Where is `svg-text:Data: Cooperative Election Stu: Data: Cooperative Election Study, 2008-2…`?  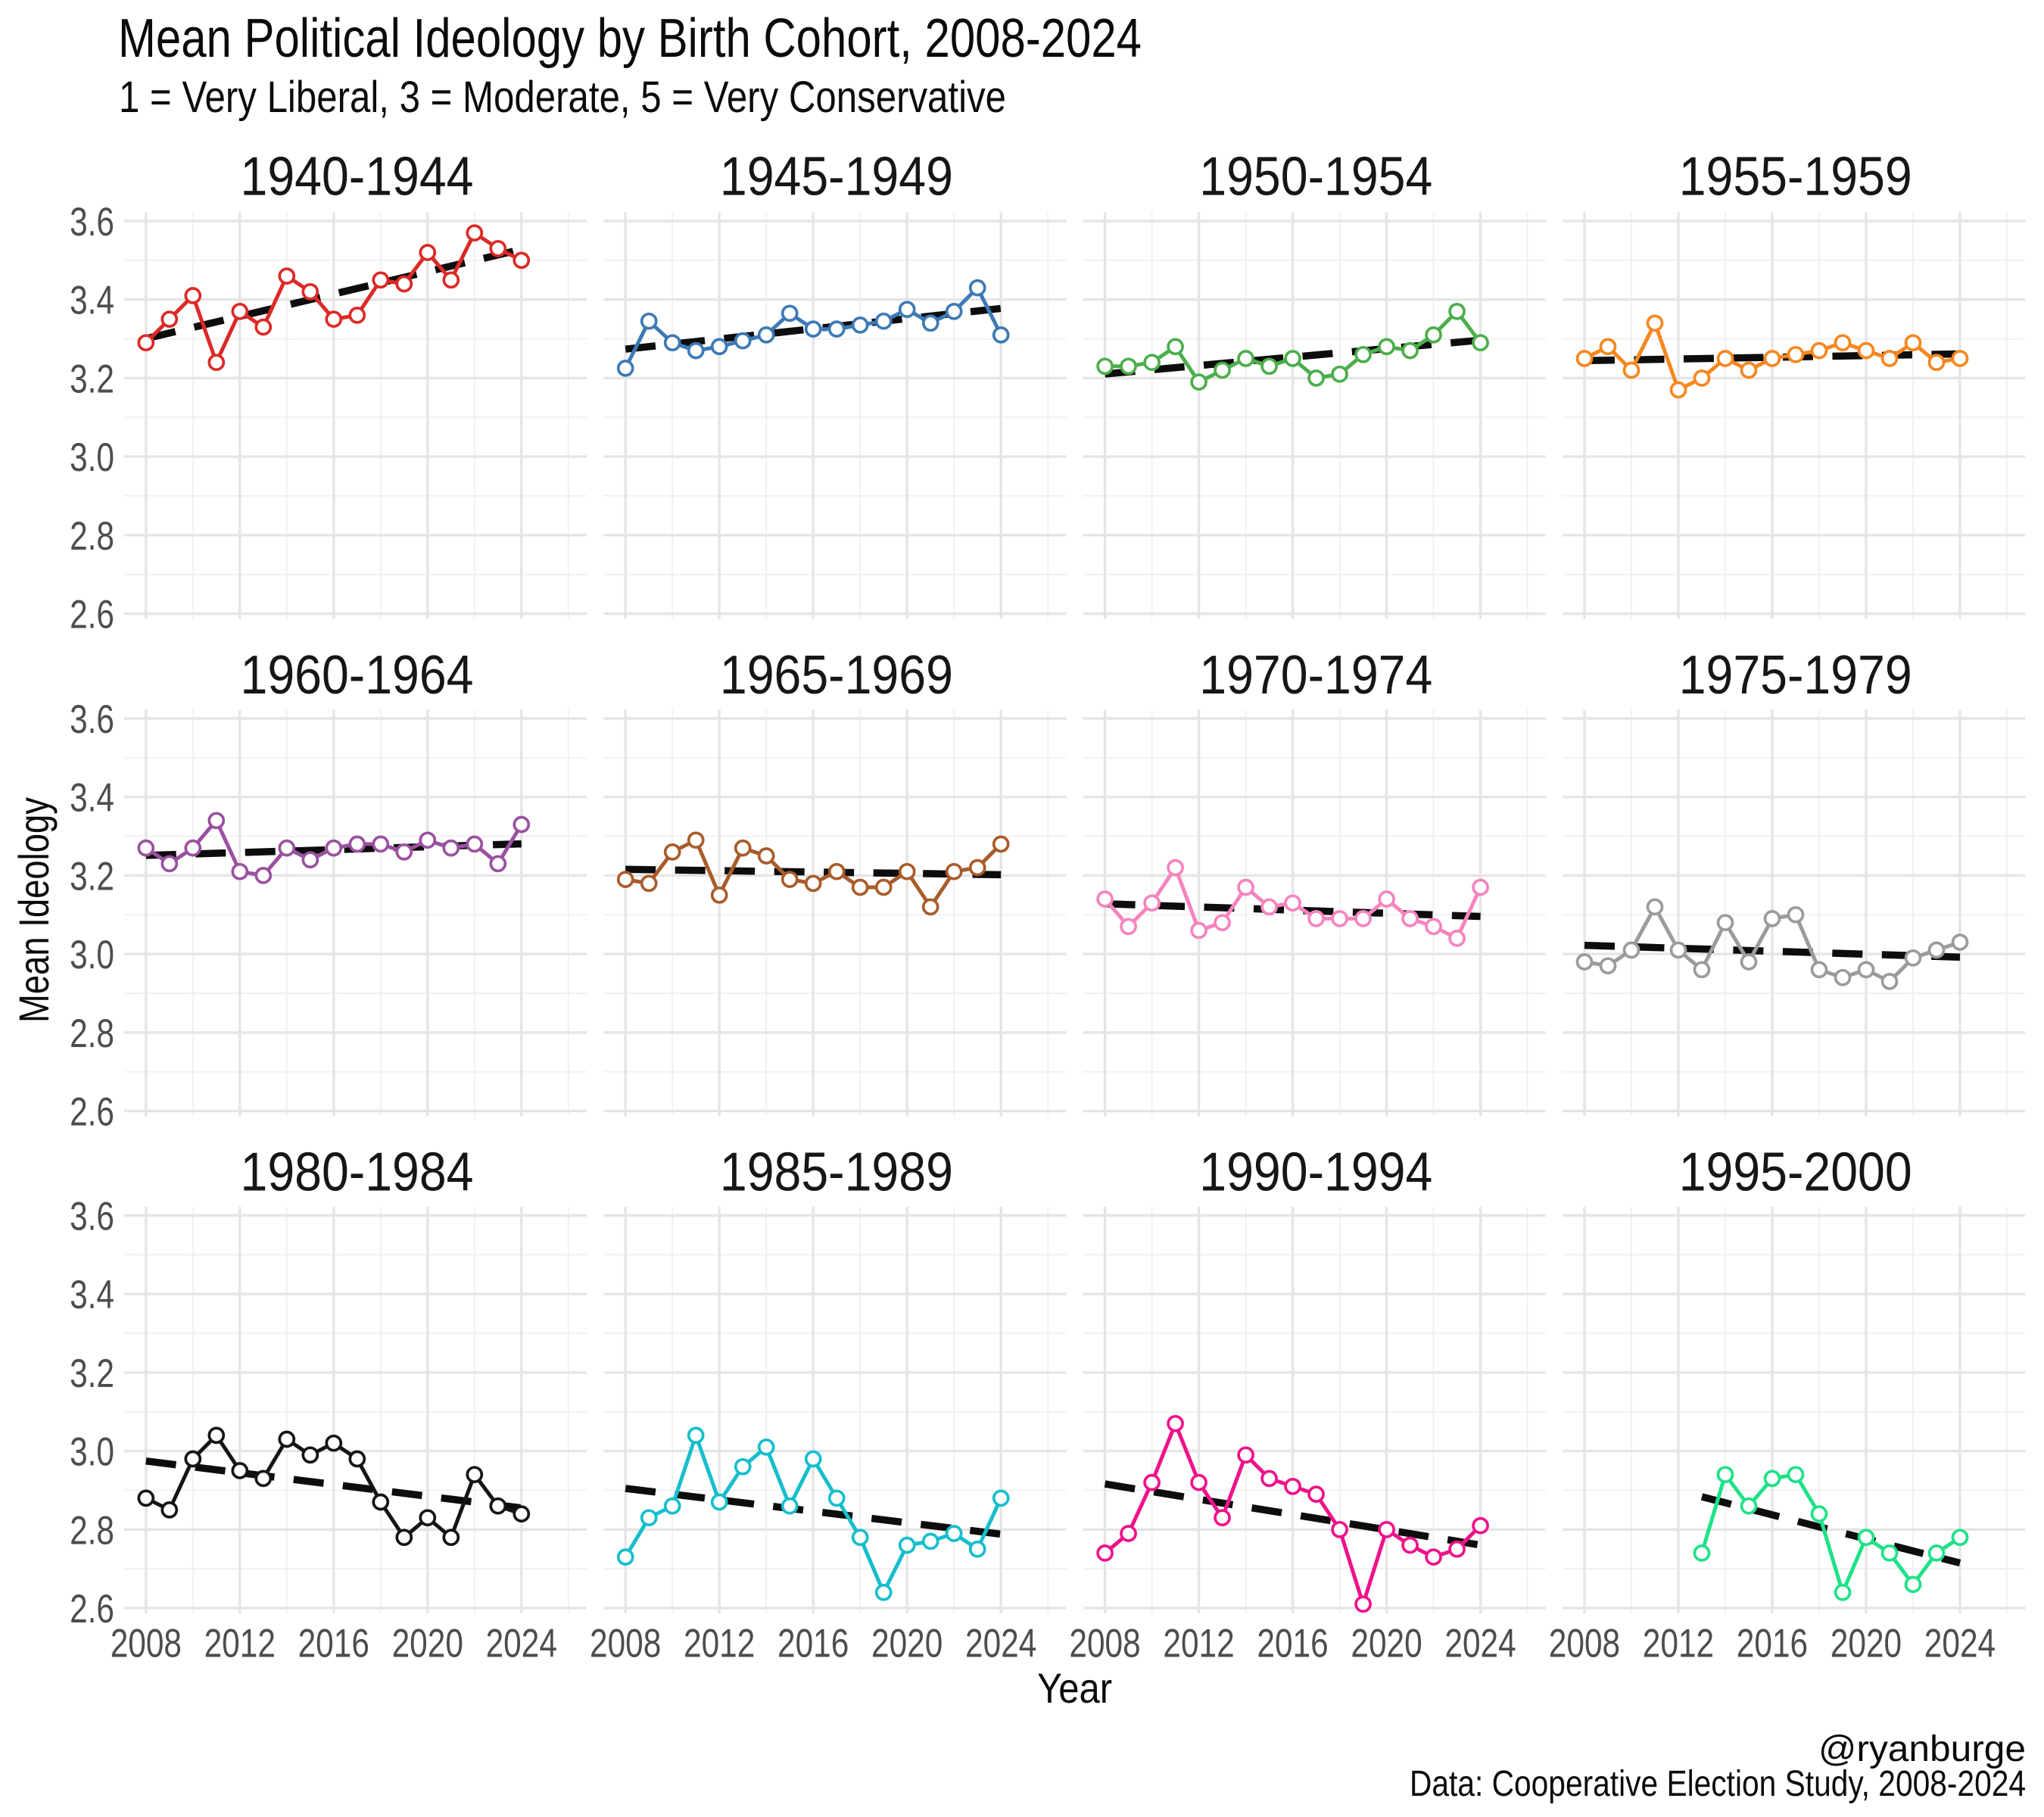 svg-text:Data: Cooperative Election Stu: Data: Cooperative Election Study, 2008-2… is located at coordinates (1718, 1784).